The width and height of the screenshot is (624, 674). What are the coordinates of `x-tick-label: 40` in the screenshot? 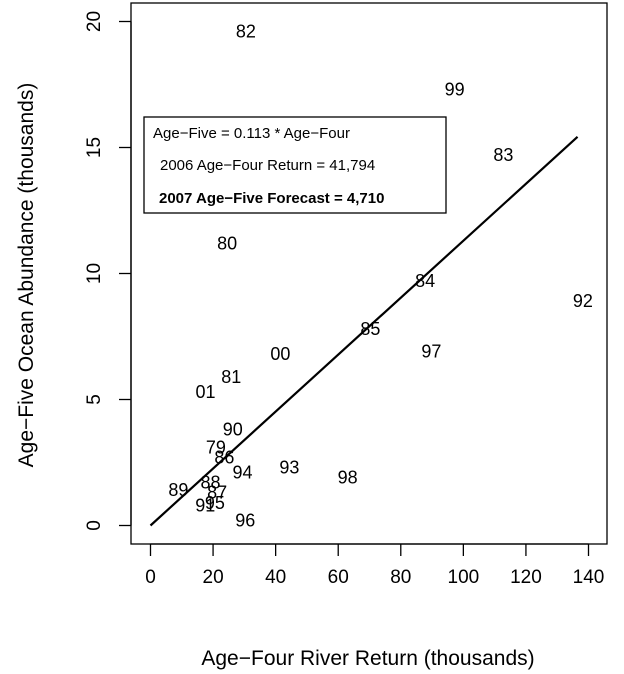 It's located at (275, 577).